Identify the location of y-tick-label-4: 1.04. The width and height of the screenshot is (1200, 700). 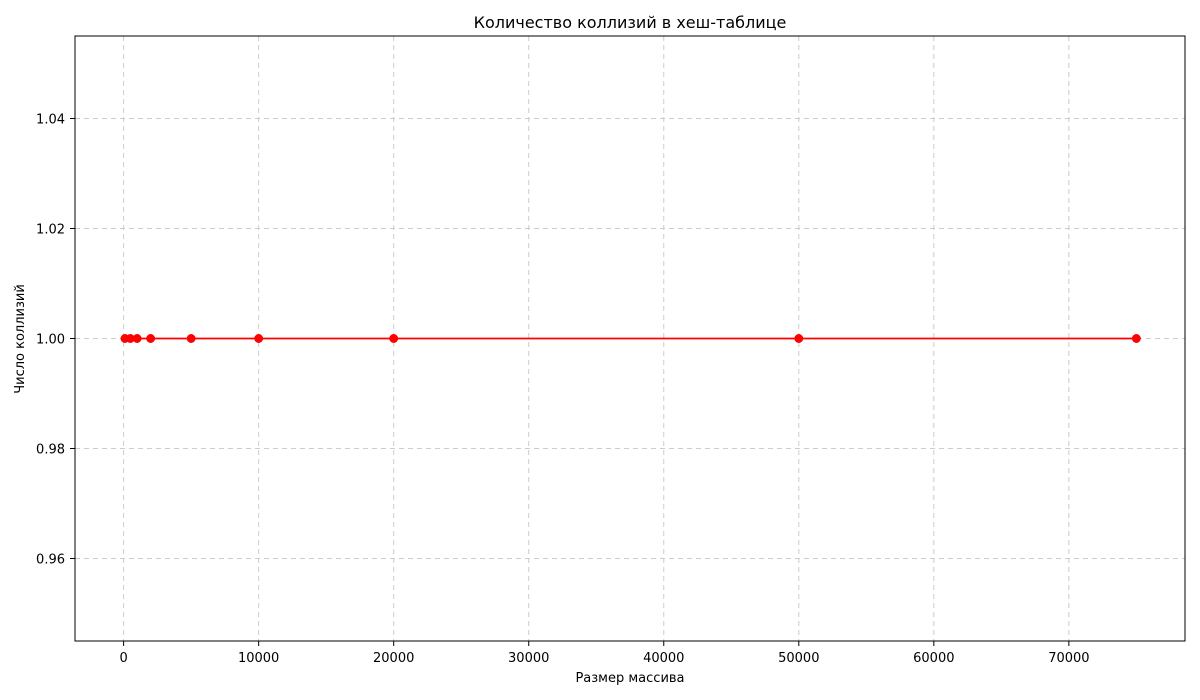
(50, 120).